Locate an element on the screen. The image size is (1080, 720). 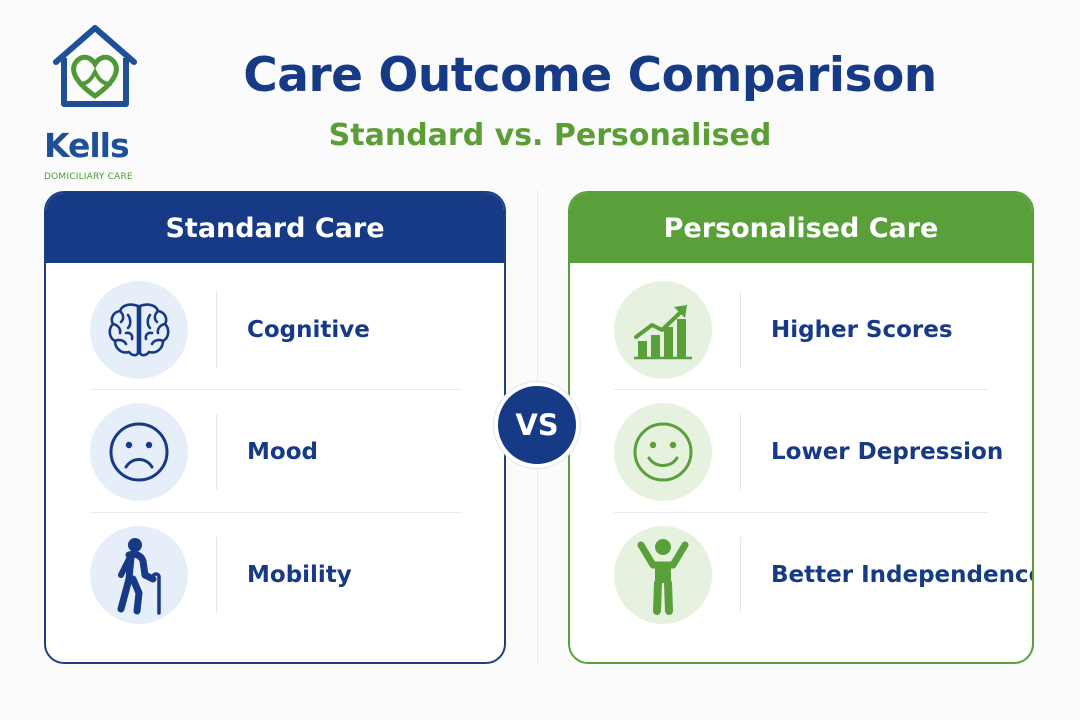
vs-badge: VS is located at coordinates (537, 425).